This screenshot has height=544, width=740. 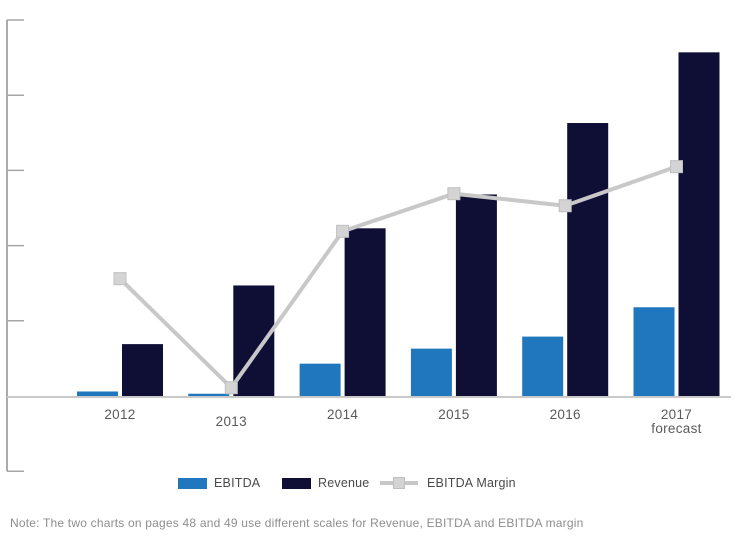 What do you see at coordinates (119, 414) in the screenshot?
I see `x-axis-label-2012: 2012` at bounding box center [119, 414].